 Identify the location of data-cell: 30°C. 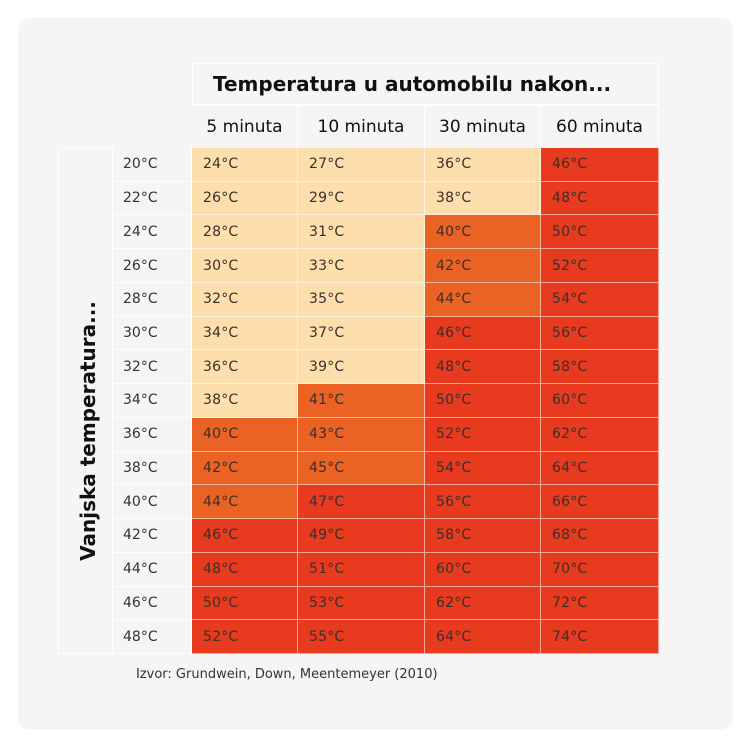
(245, 266).